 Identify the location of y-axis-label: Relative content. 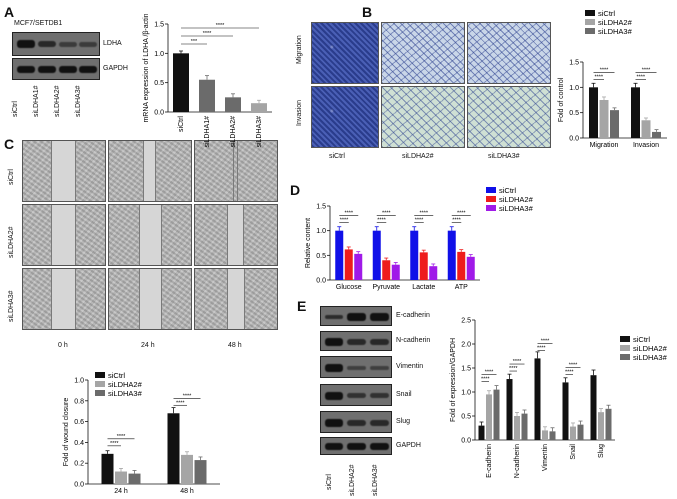
(308, 243).